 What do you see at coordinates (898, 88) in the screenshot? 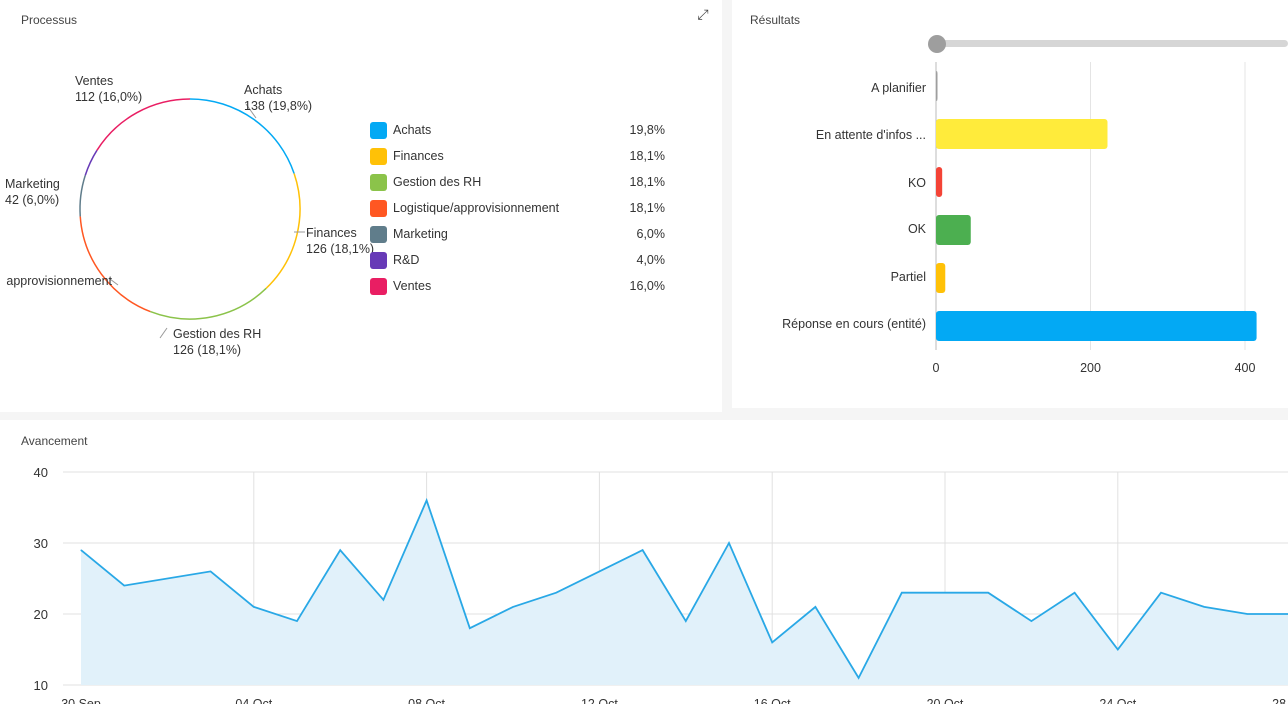
I see `bar-cat-a-planifier: A planifier` at bounding box center [898, 88].